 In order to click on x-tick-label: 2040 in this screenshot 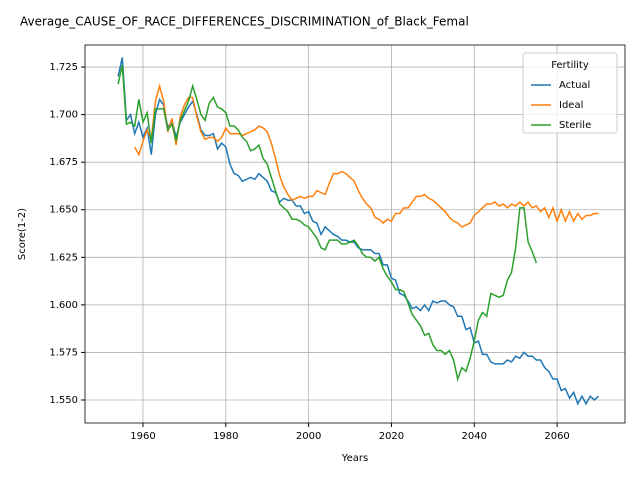, I will do `click(474, 436)`.